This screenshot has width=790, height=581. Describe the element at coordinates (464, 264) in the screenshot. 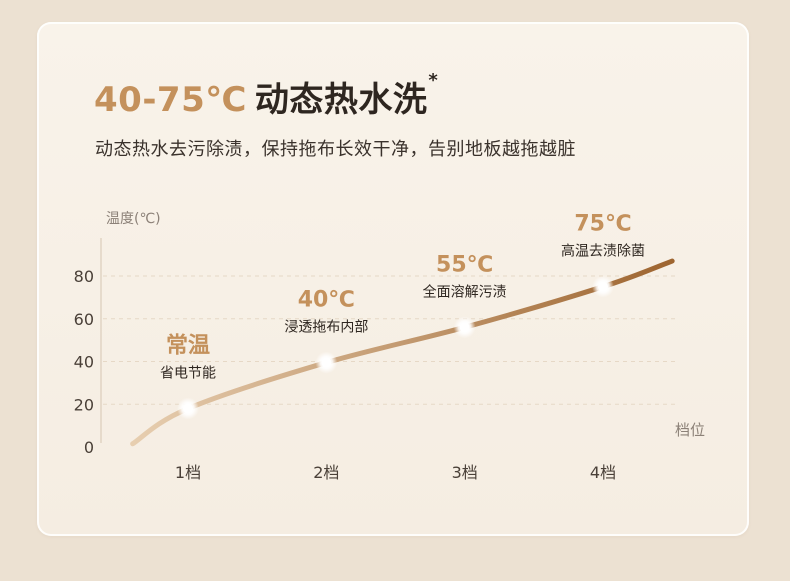

I see `point-value-label: 55℃` at that location.